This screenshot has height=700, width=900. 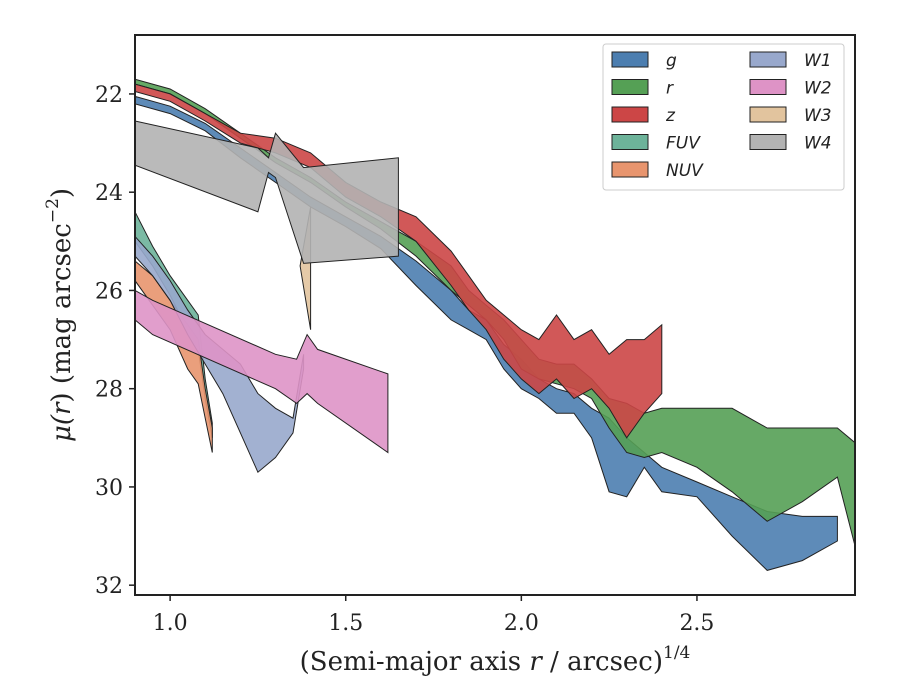 I want to click on legend-label-fuv: FUV, so click(x=683, y=144).